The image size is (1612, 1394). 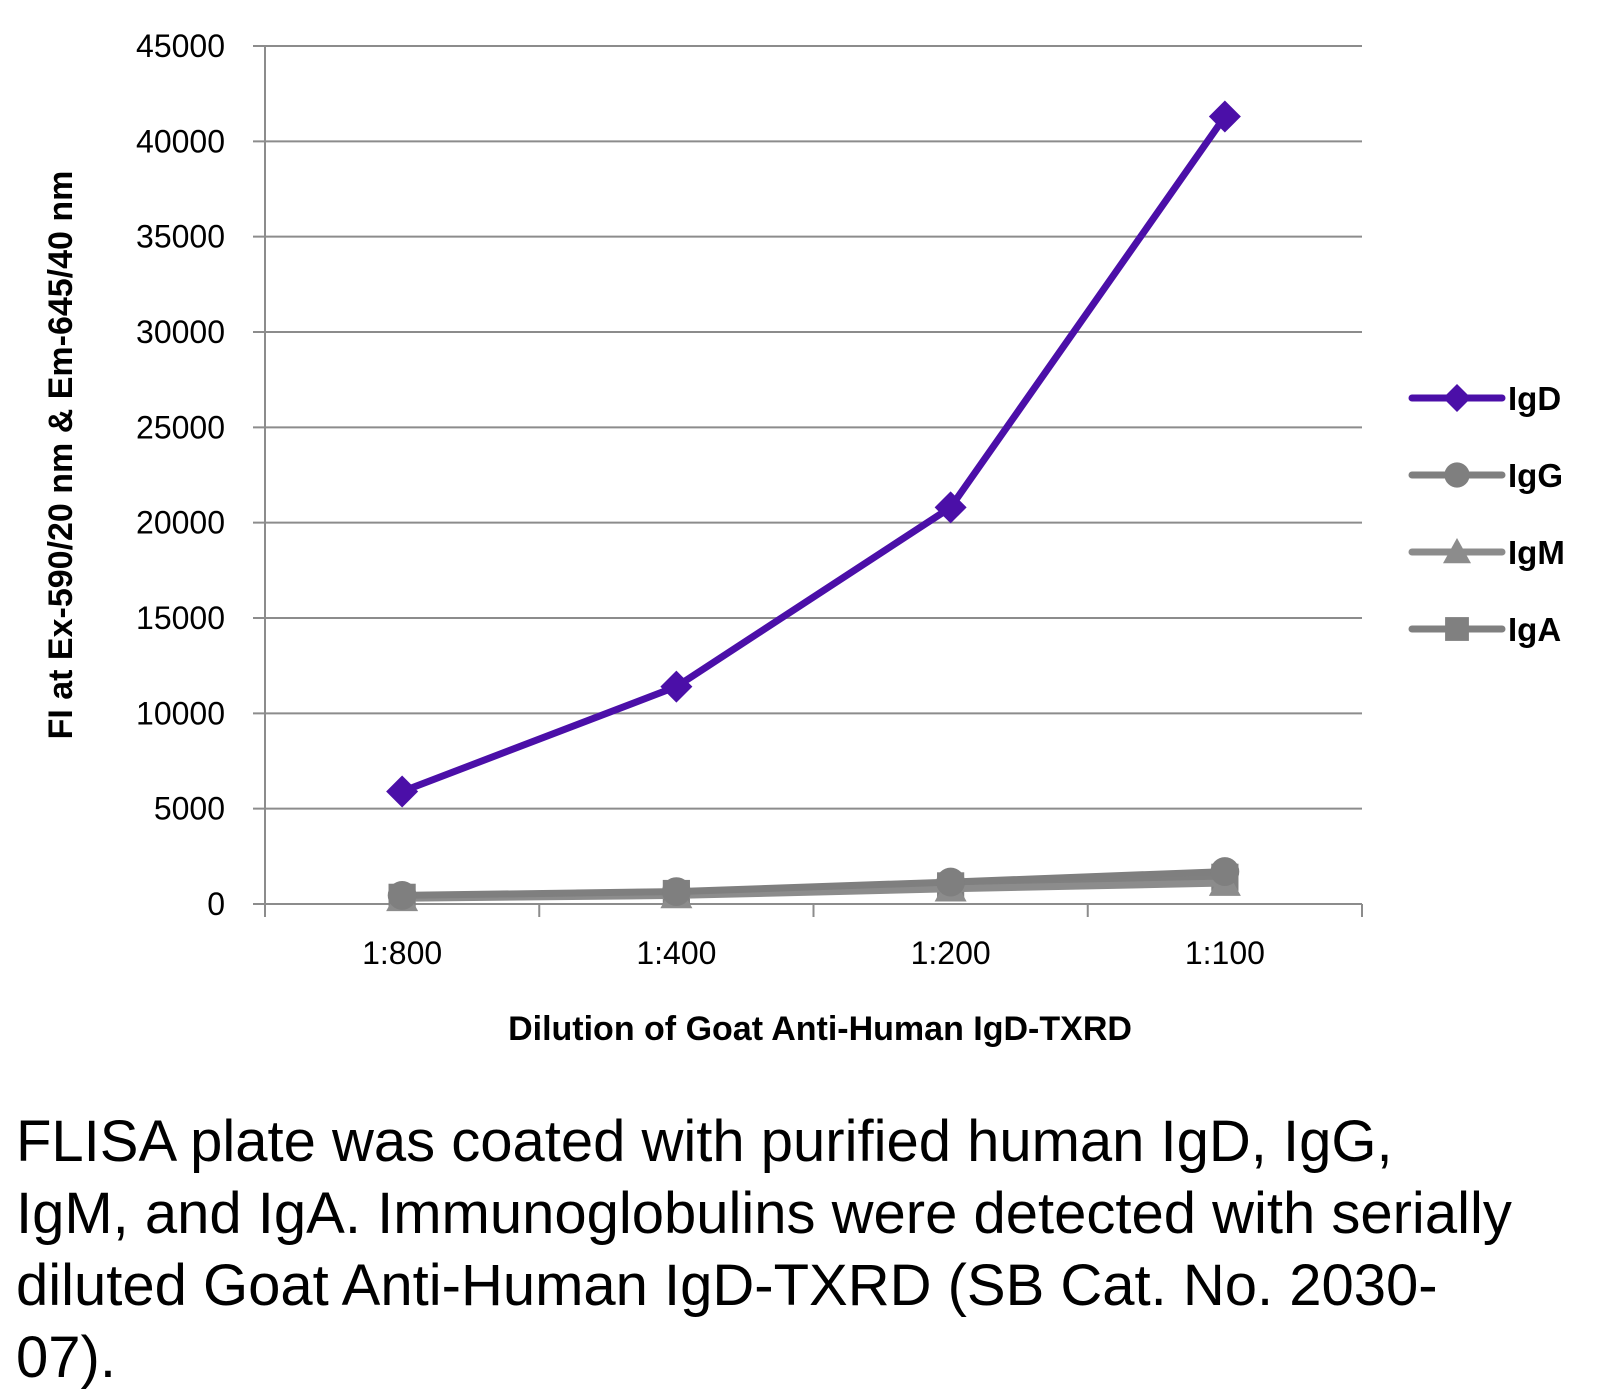 What do you see at coordinates (676, 953) in the screenshot?
I see `x-tick-label: 1:400` at bounding box center [676, 953].